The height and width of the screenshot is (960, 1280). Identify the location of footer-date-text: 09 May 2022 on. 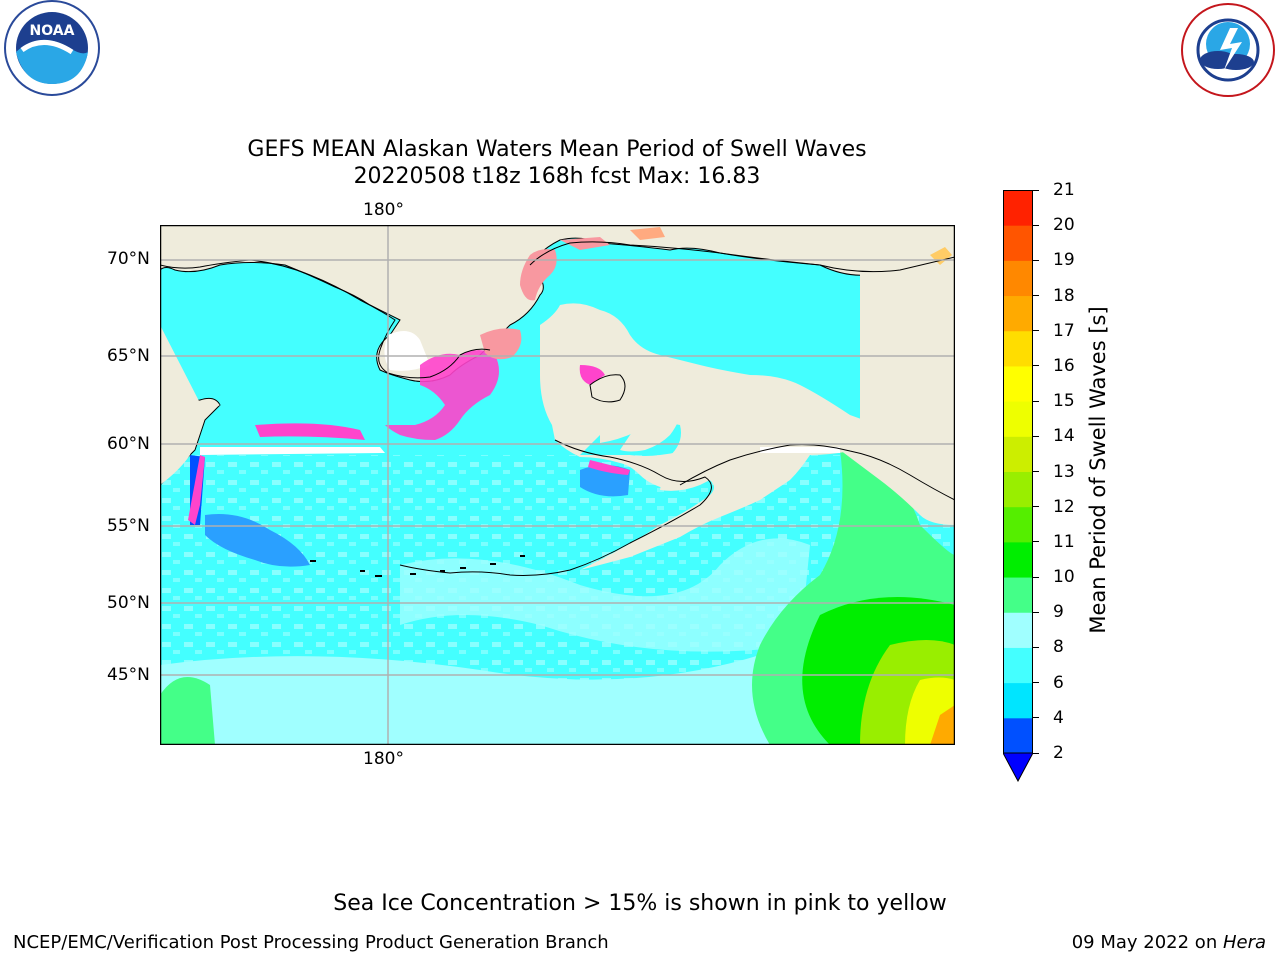
(1147, 942).